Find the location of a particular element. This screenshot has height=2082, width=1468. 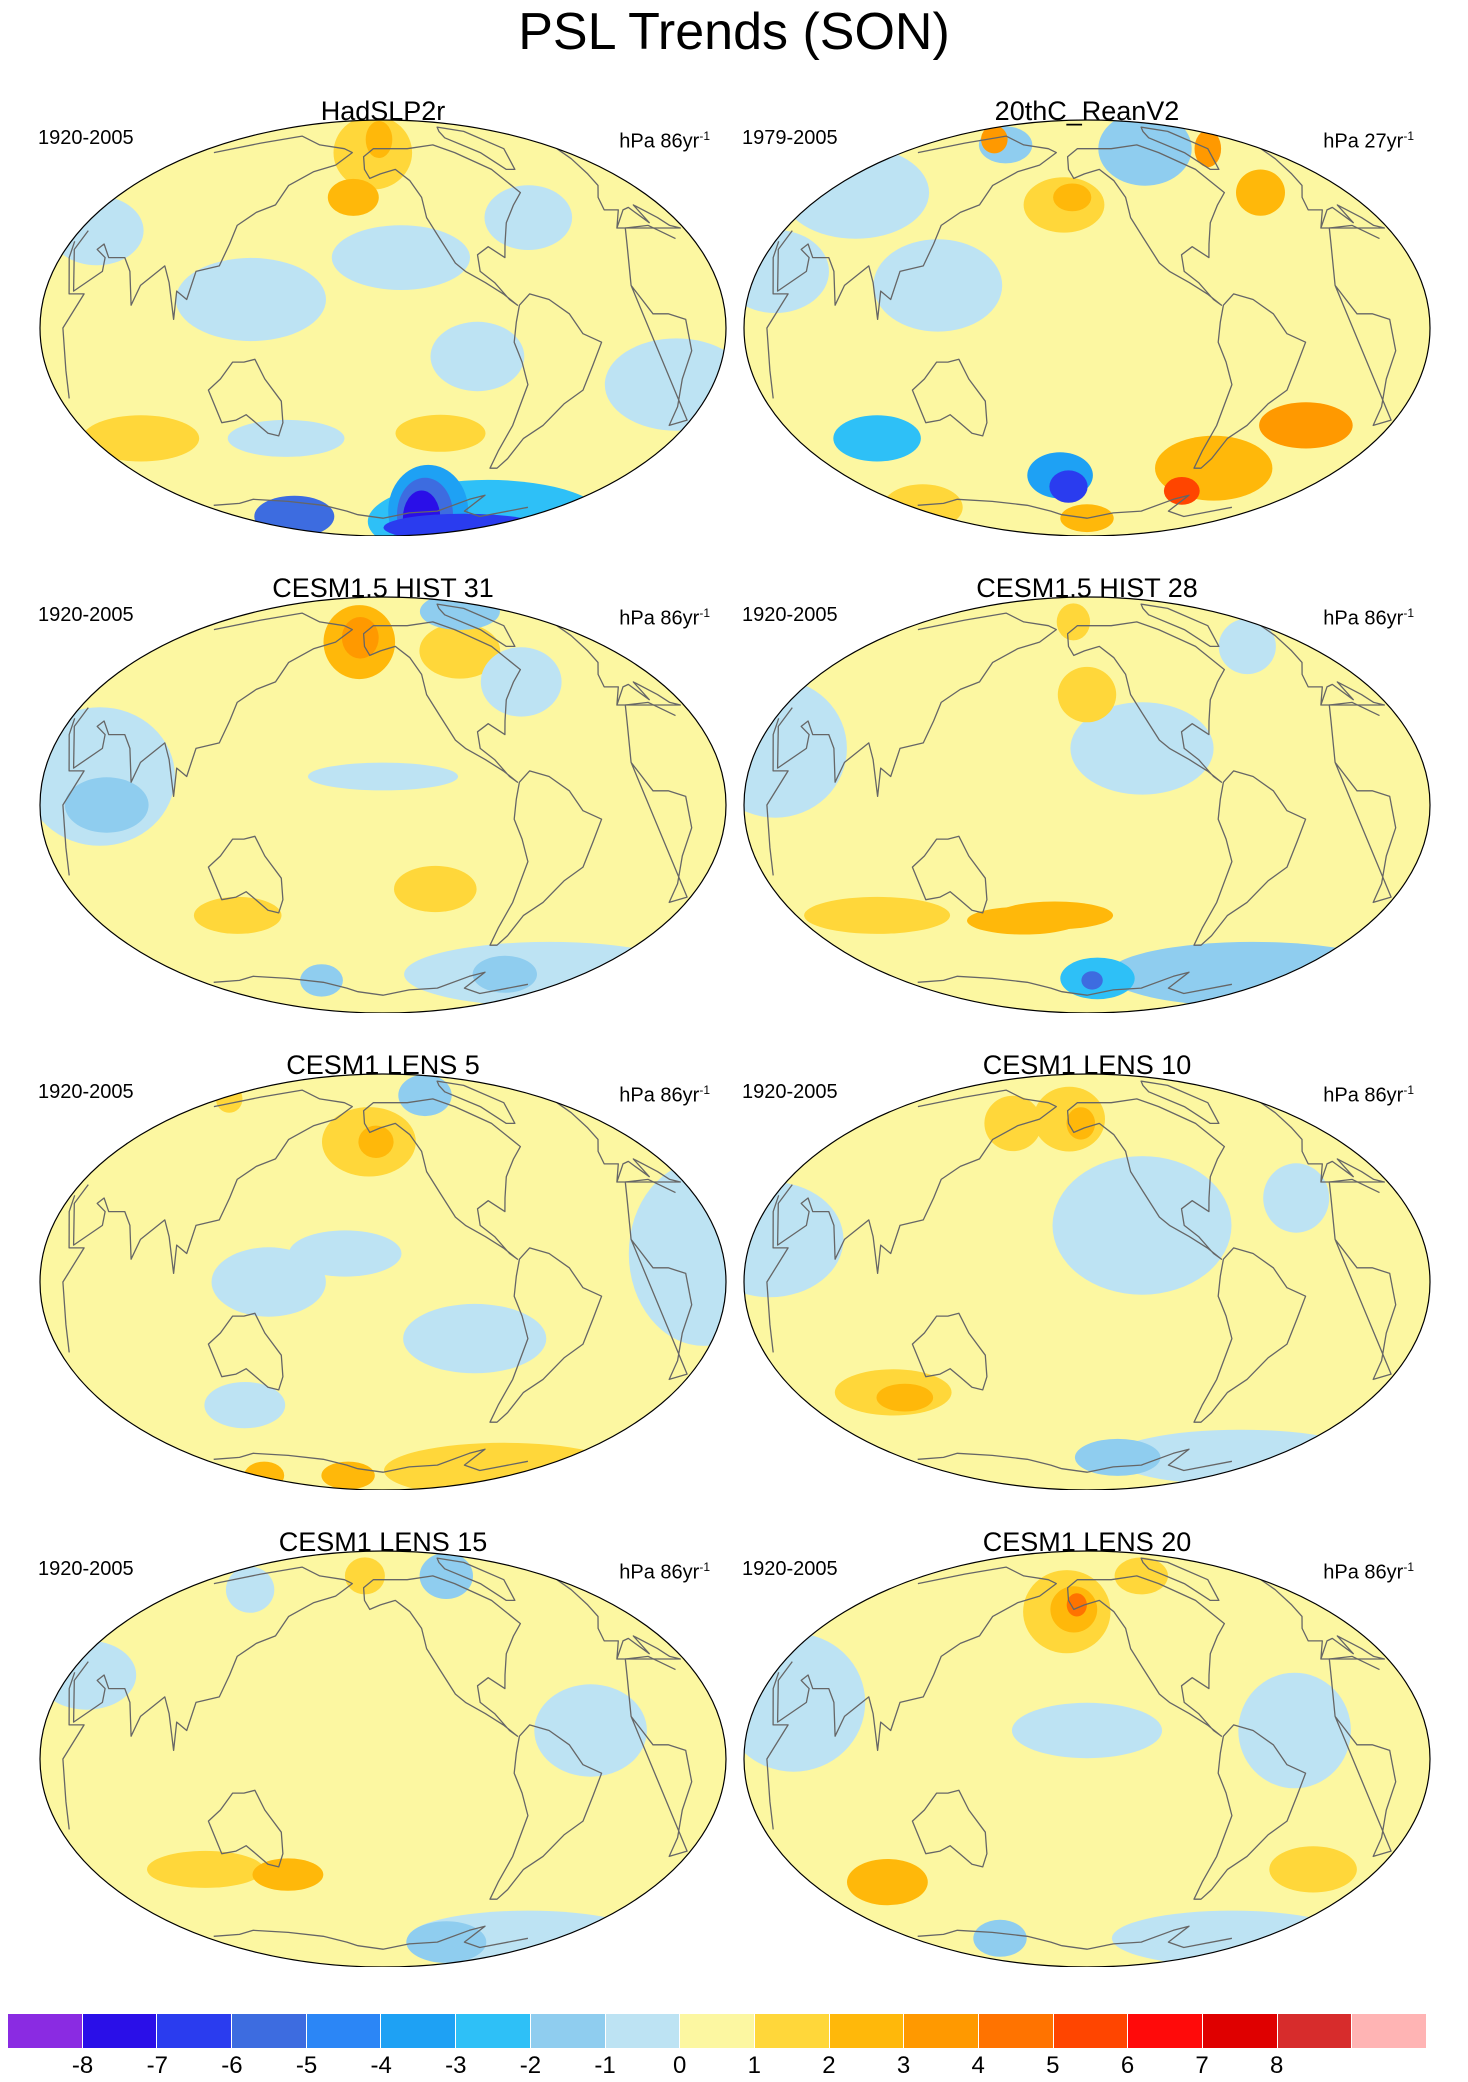

colorbar-tick-label: 5 is located at coordinates (1053, 2065).